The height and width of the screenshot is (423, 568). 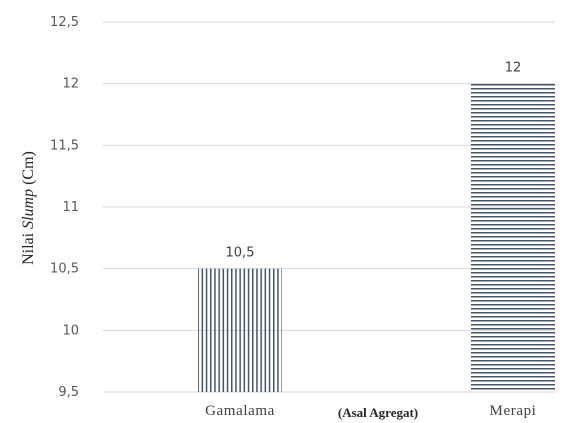 I want to click on x-category-label: Merapi, so click(x=513, y=411).